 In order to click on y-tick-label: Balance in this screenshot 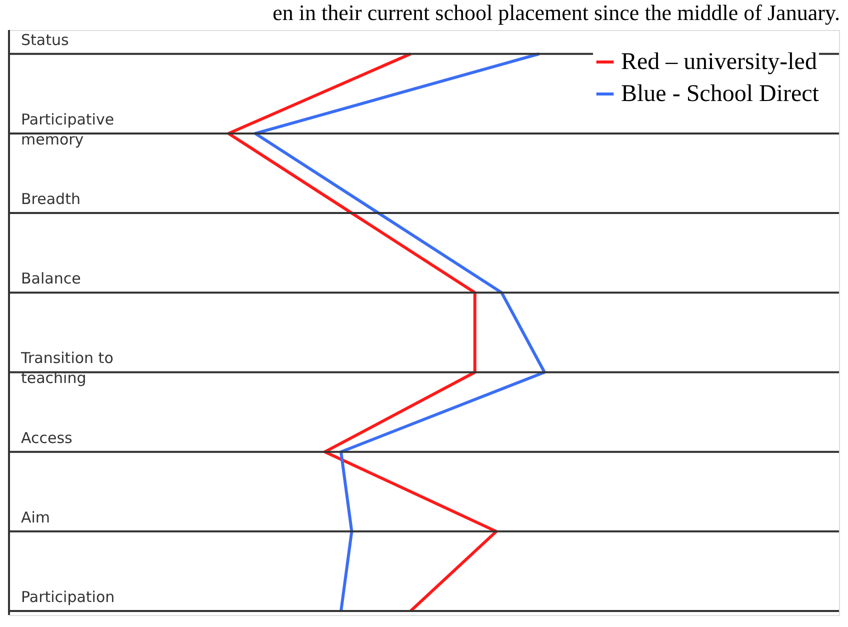, I will do `click(51, 279)`.